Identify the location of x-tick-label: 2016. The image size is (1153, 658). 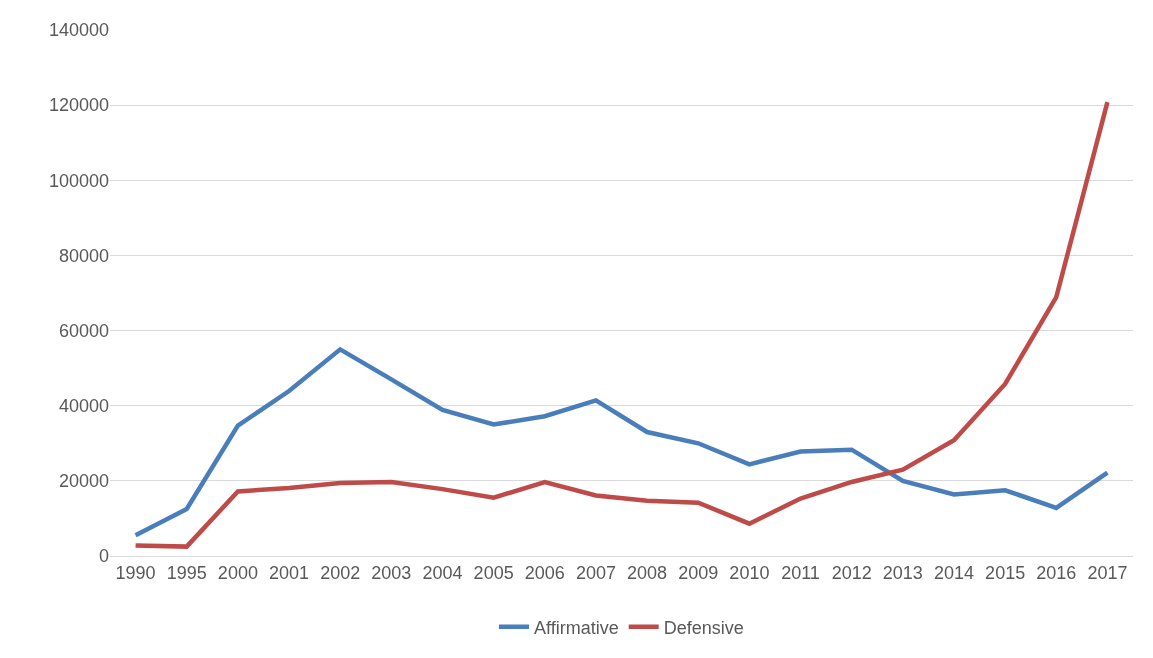
(1056, 572).